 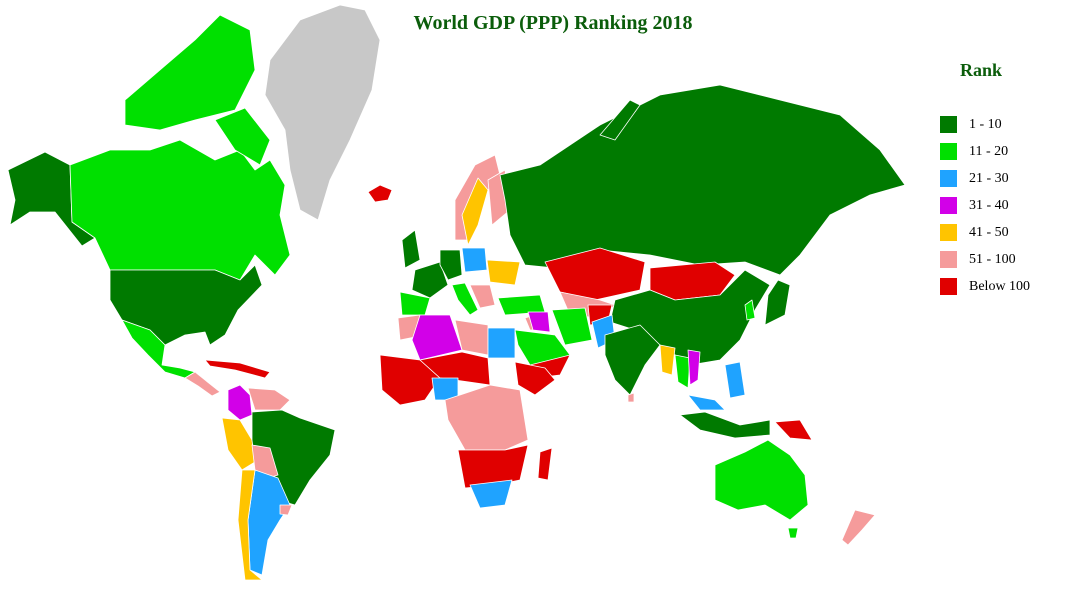 What do you see at coordinates (682, 371) in the screenshot?
I see `region-thailand` at bounding box center [682, 371].